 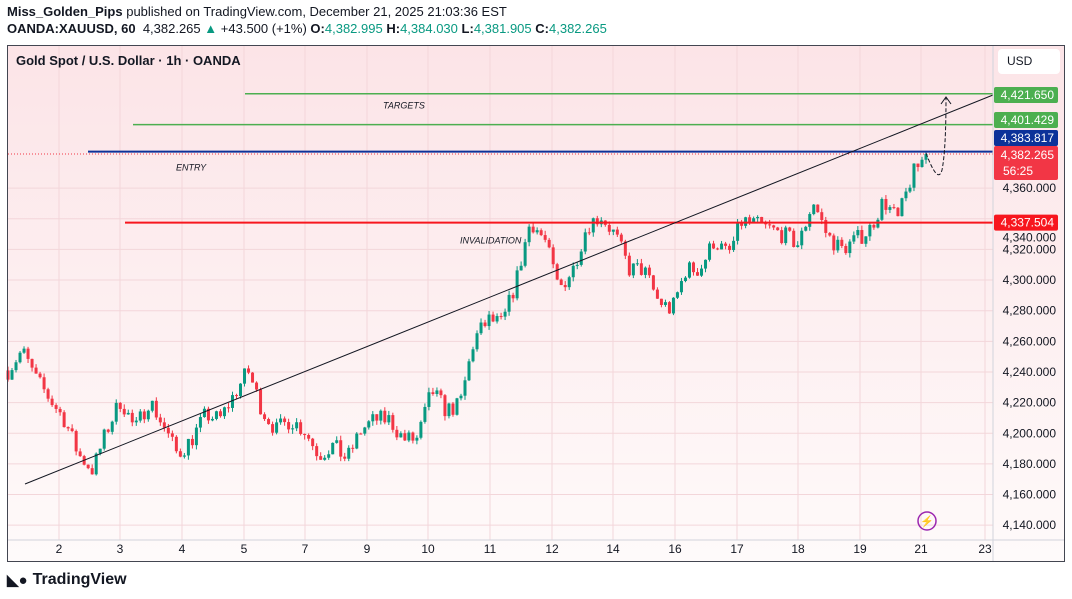 I want to click on change: +43.500 (+1%), so click(x=263, y=28).